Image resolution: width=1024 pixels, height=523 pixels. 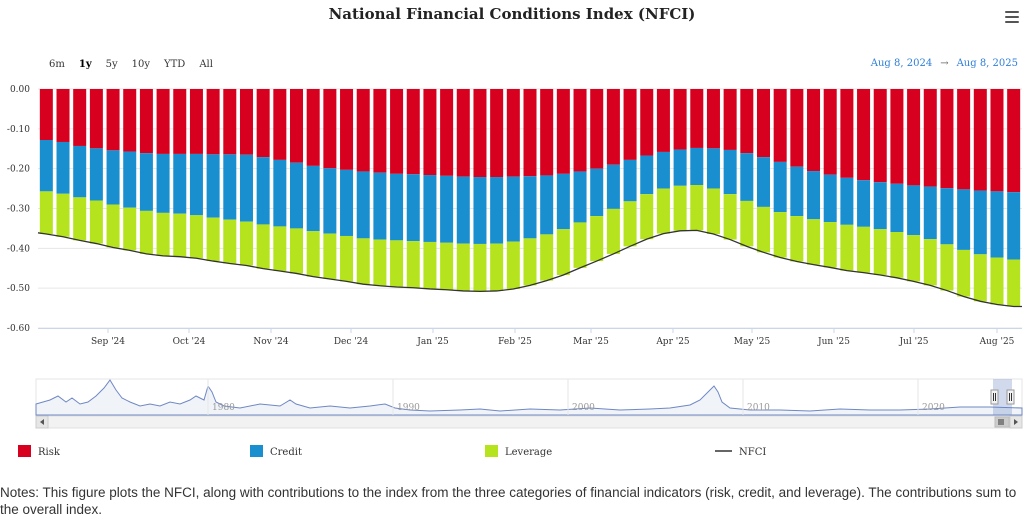 I want to click on y-tick-label: -0.10, so click(x=18, y=130).